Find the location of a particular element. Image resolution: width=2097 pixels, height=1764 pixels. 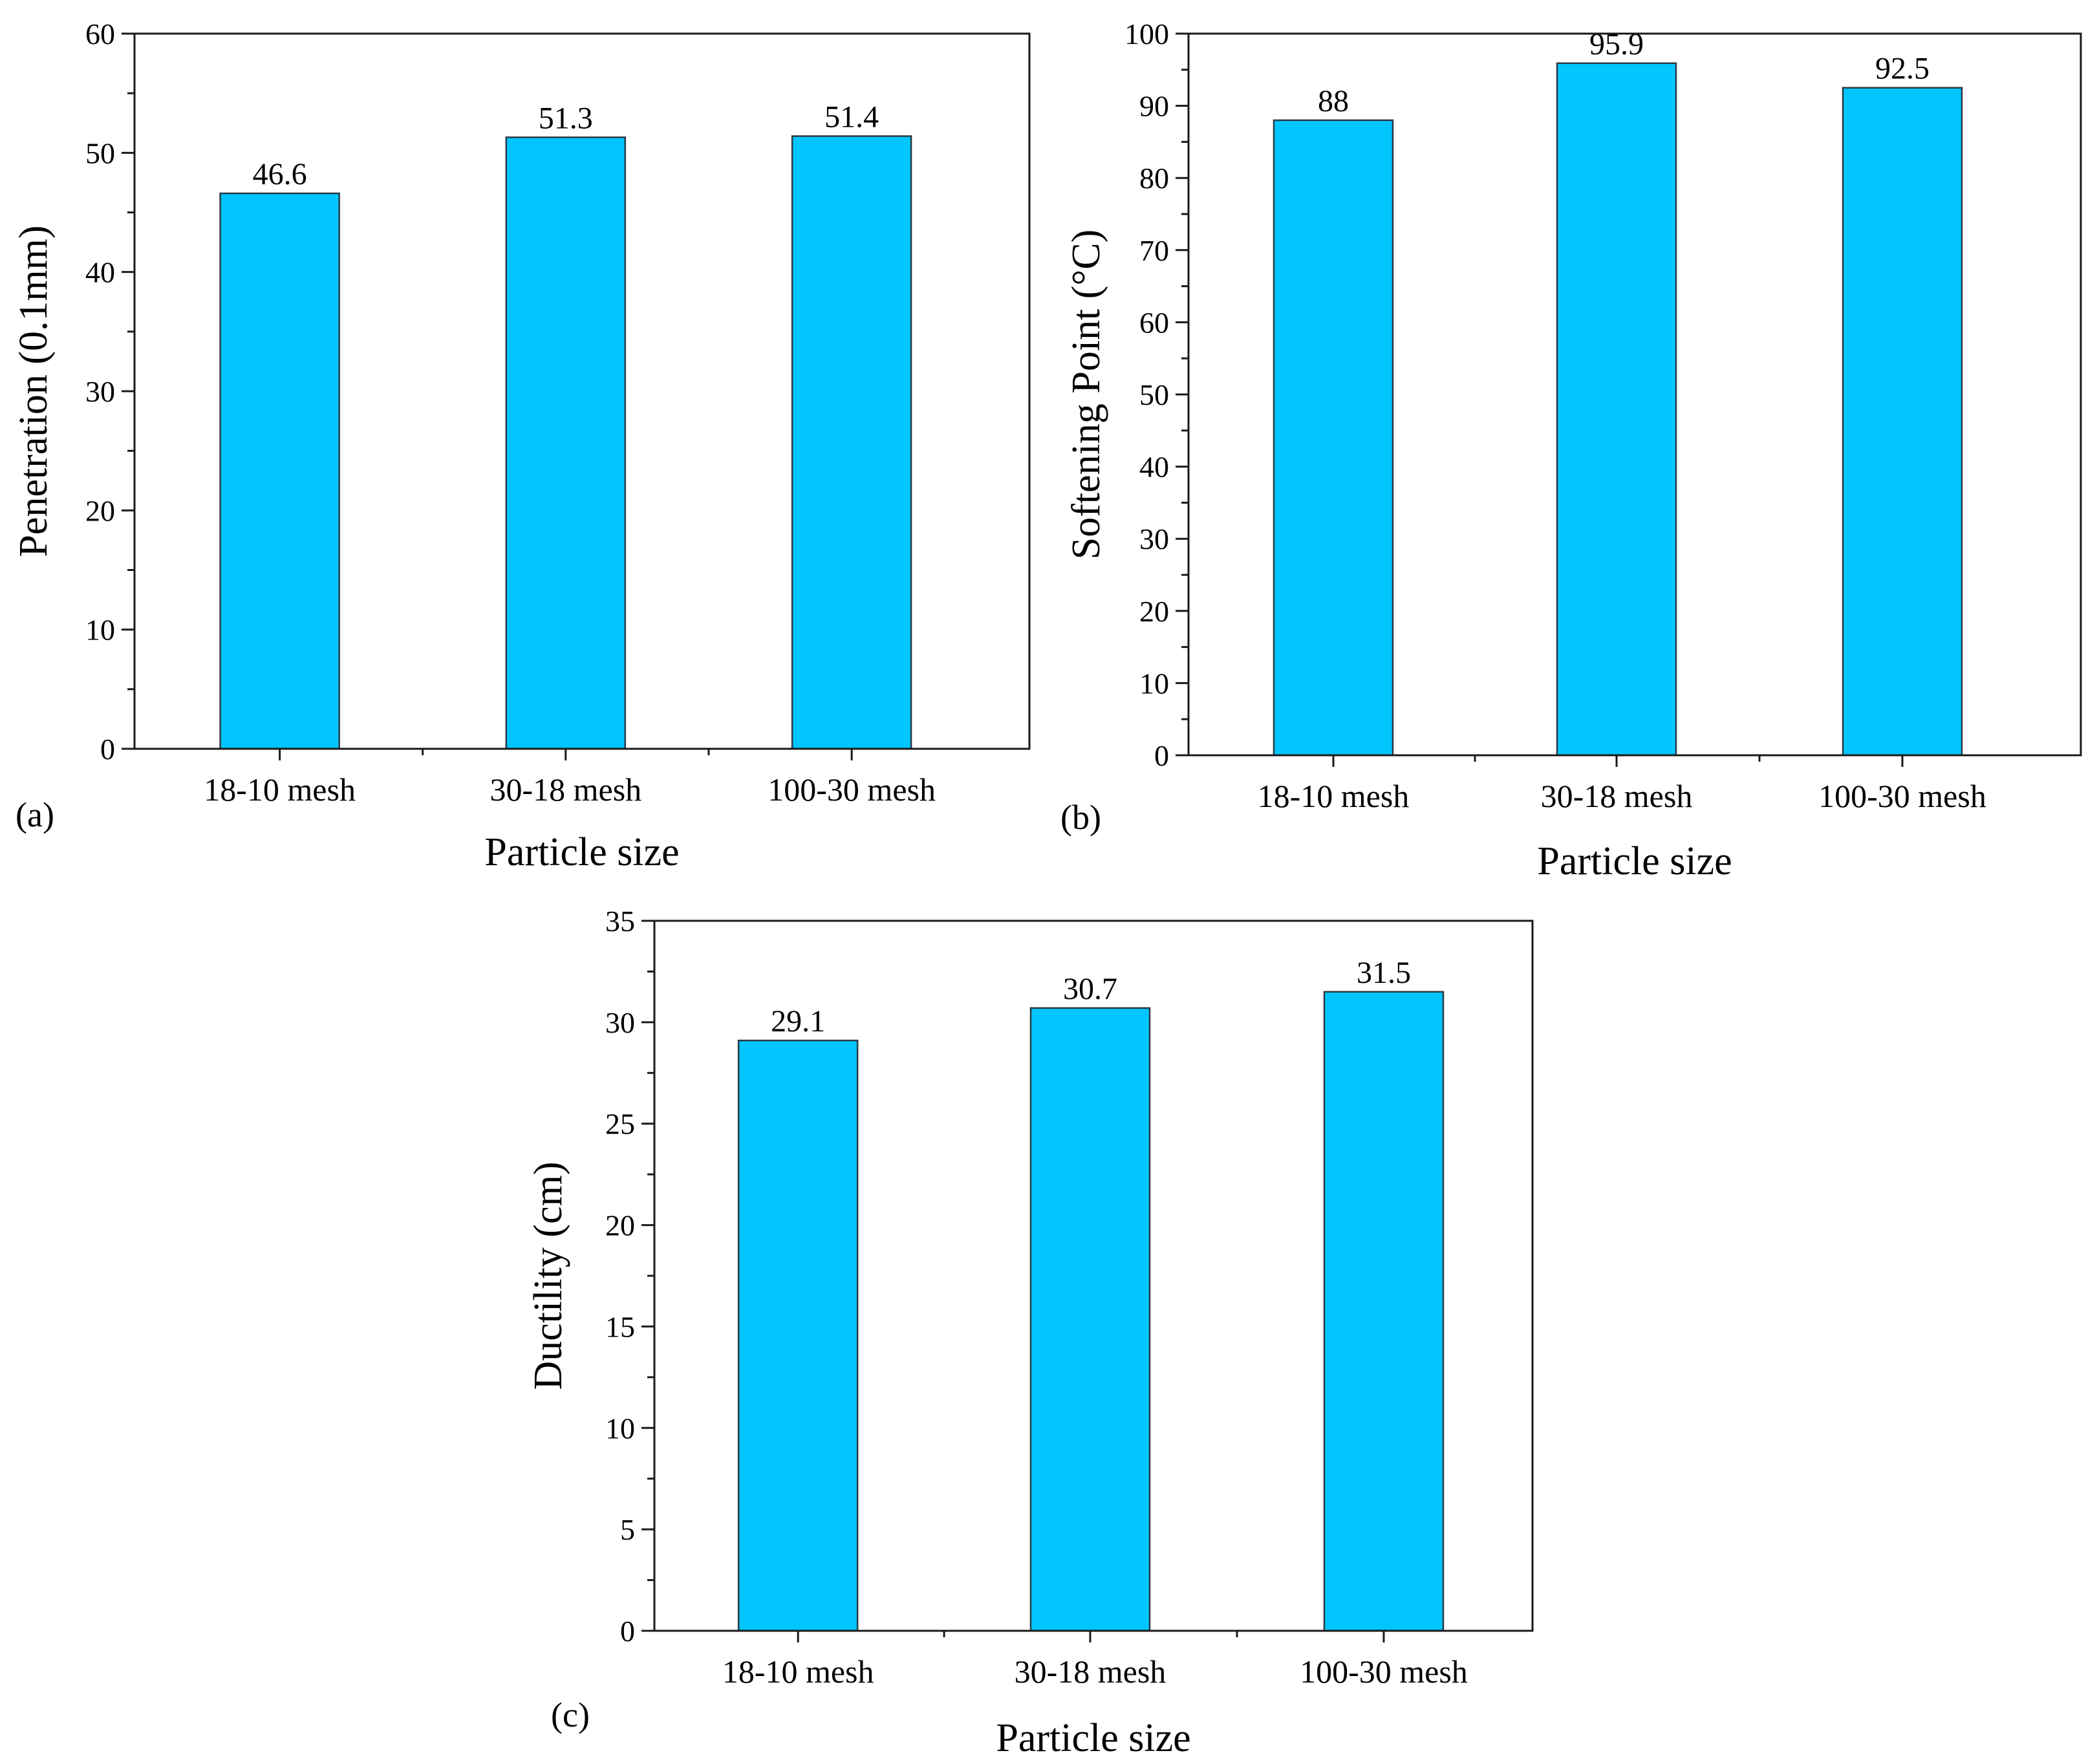

value-label-2: 95.9 is located at coordinates (1617, 44).